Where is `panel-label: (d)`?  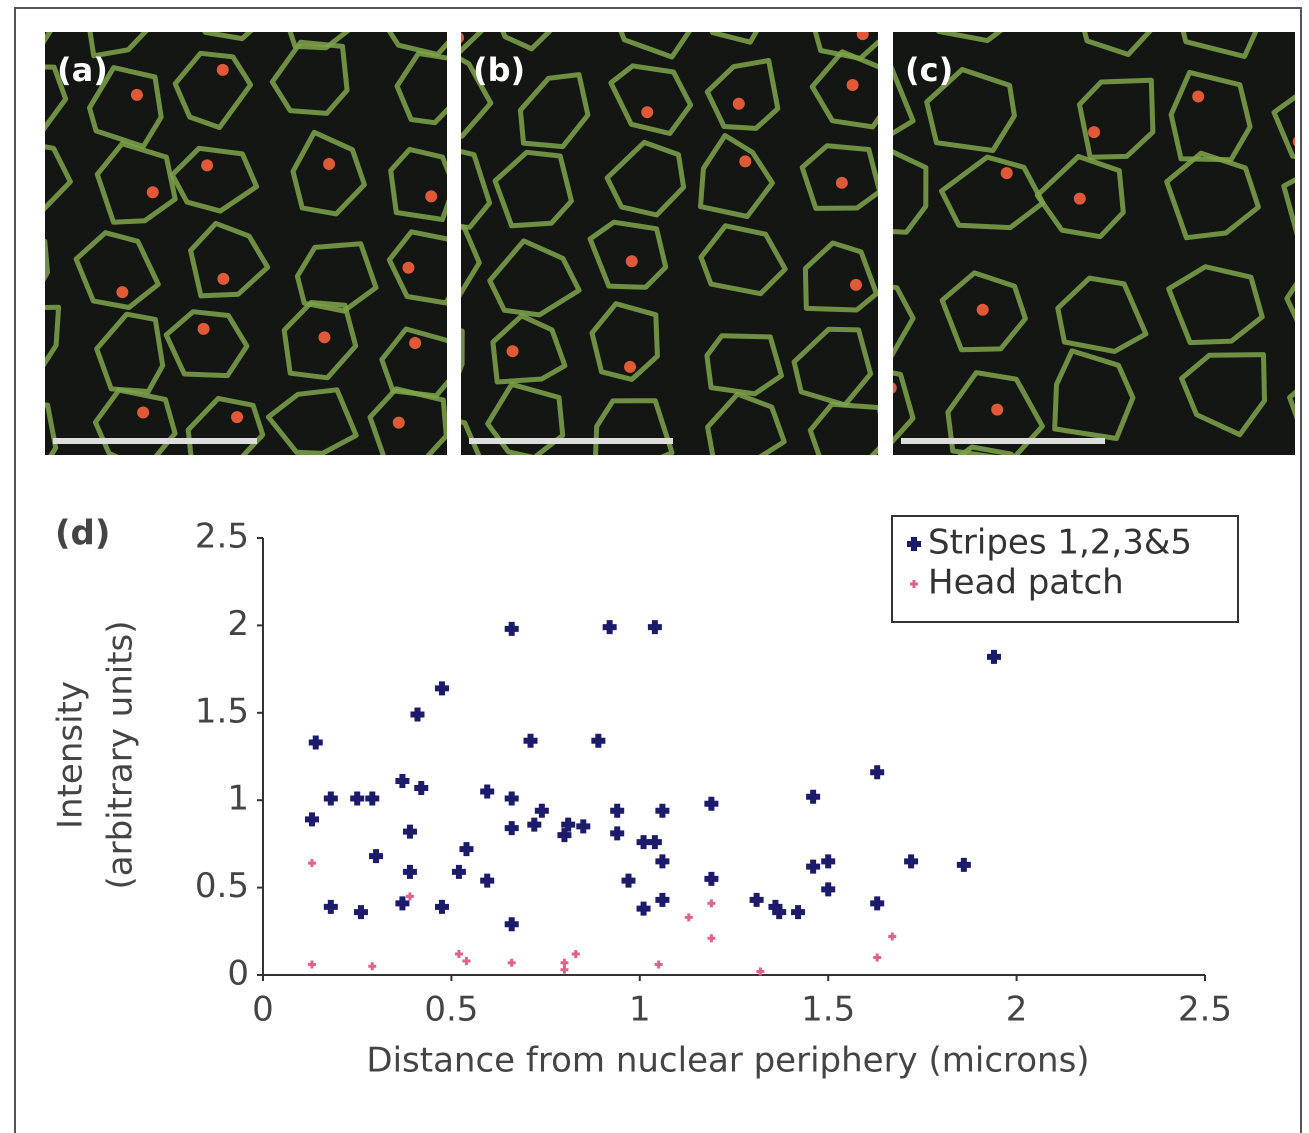
panel-label: (d) is located at coordinates (82, 534).